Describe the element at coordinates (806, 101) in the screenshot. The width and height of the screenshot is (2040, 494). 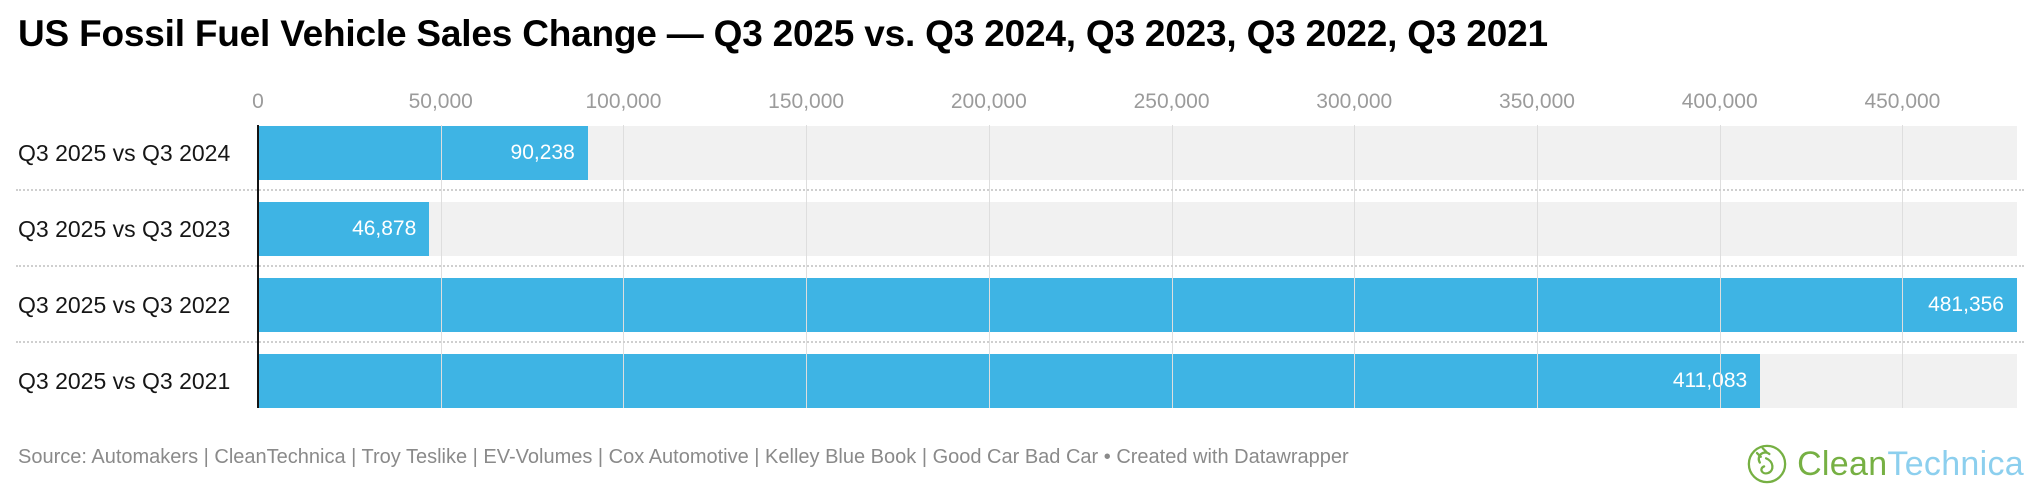
I see `x-tick-label: 150,000` at that location.